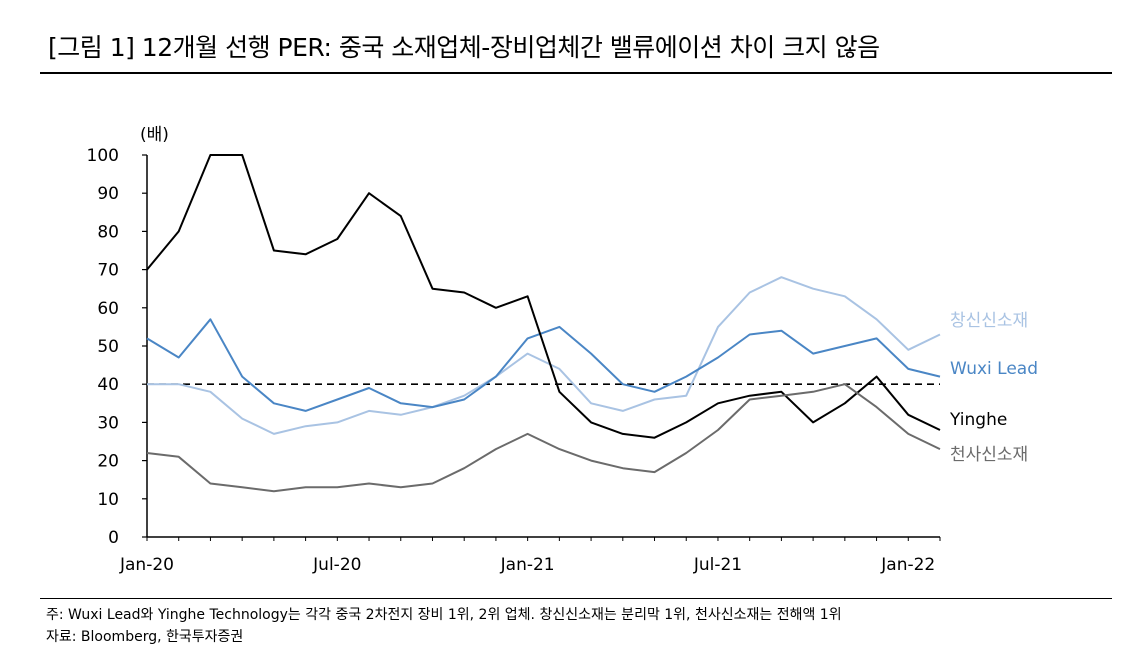 This screenshot has height=666, width=1126. I want to click on y-tick-label: 0, so click(113, 538).